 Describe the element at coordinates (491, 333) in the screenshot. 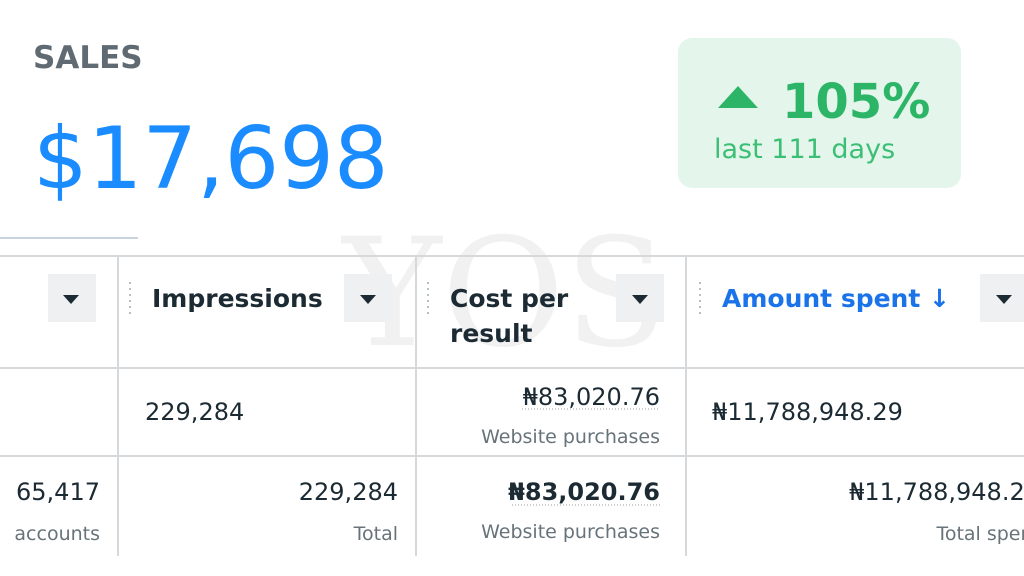

I see `column-header: result` at that location.